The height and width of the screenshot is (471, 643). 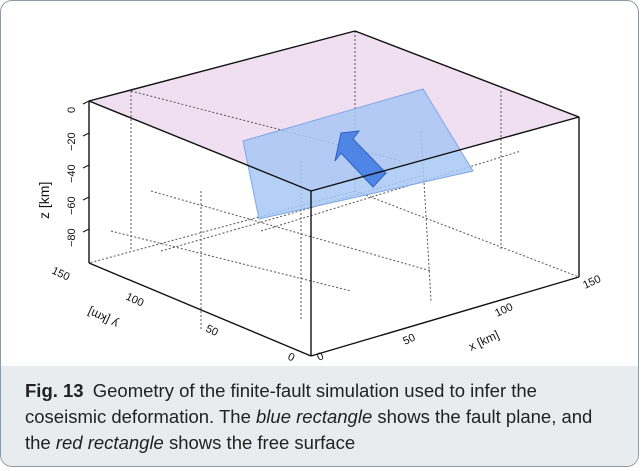 I want to click on y-tick-0: 0, so click(x=291, y=357).